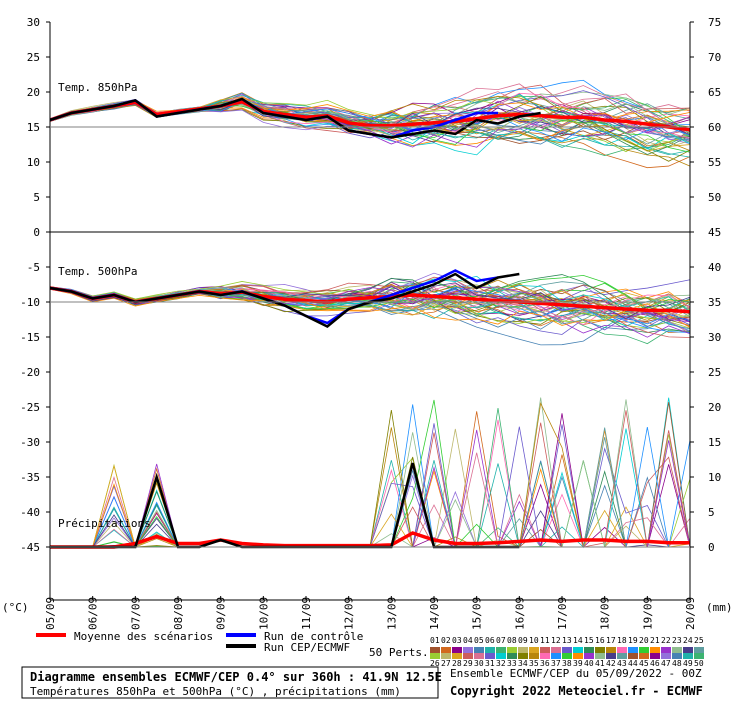 The image size is (740, 704). I want to click on footer-box, so click(230, 682).